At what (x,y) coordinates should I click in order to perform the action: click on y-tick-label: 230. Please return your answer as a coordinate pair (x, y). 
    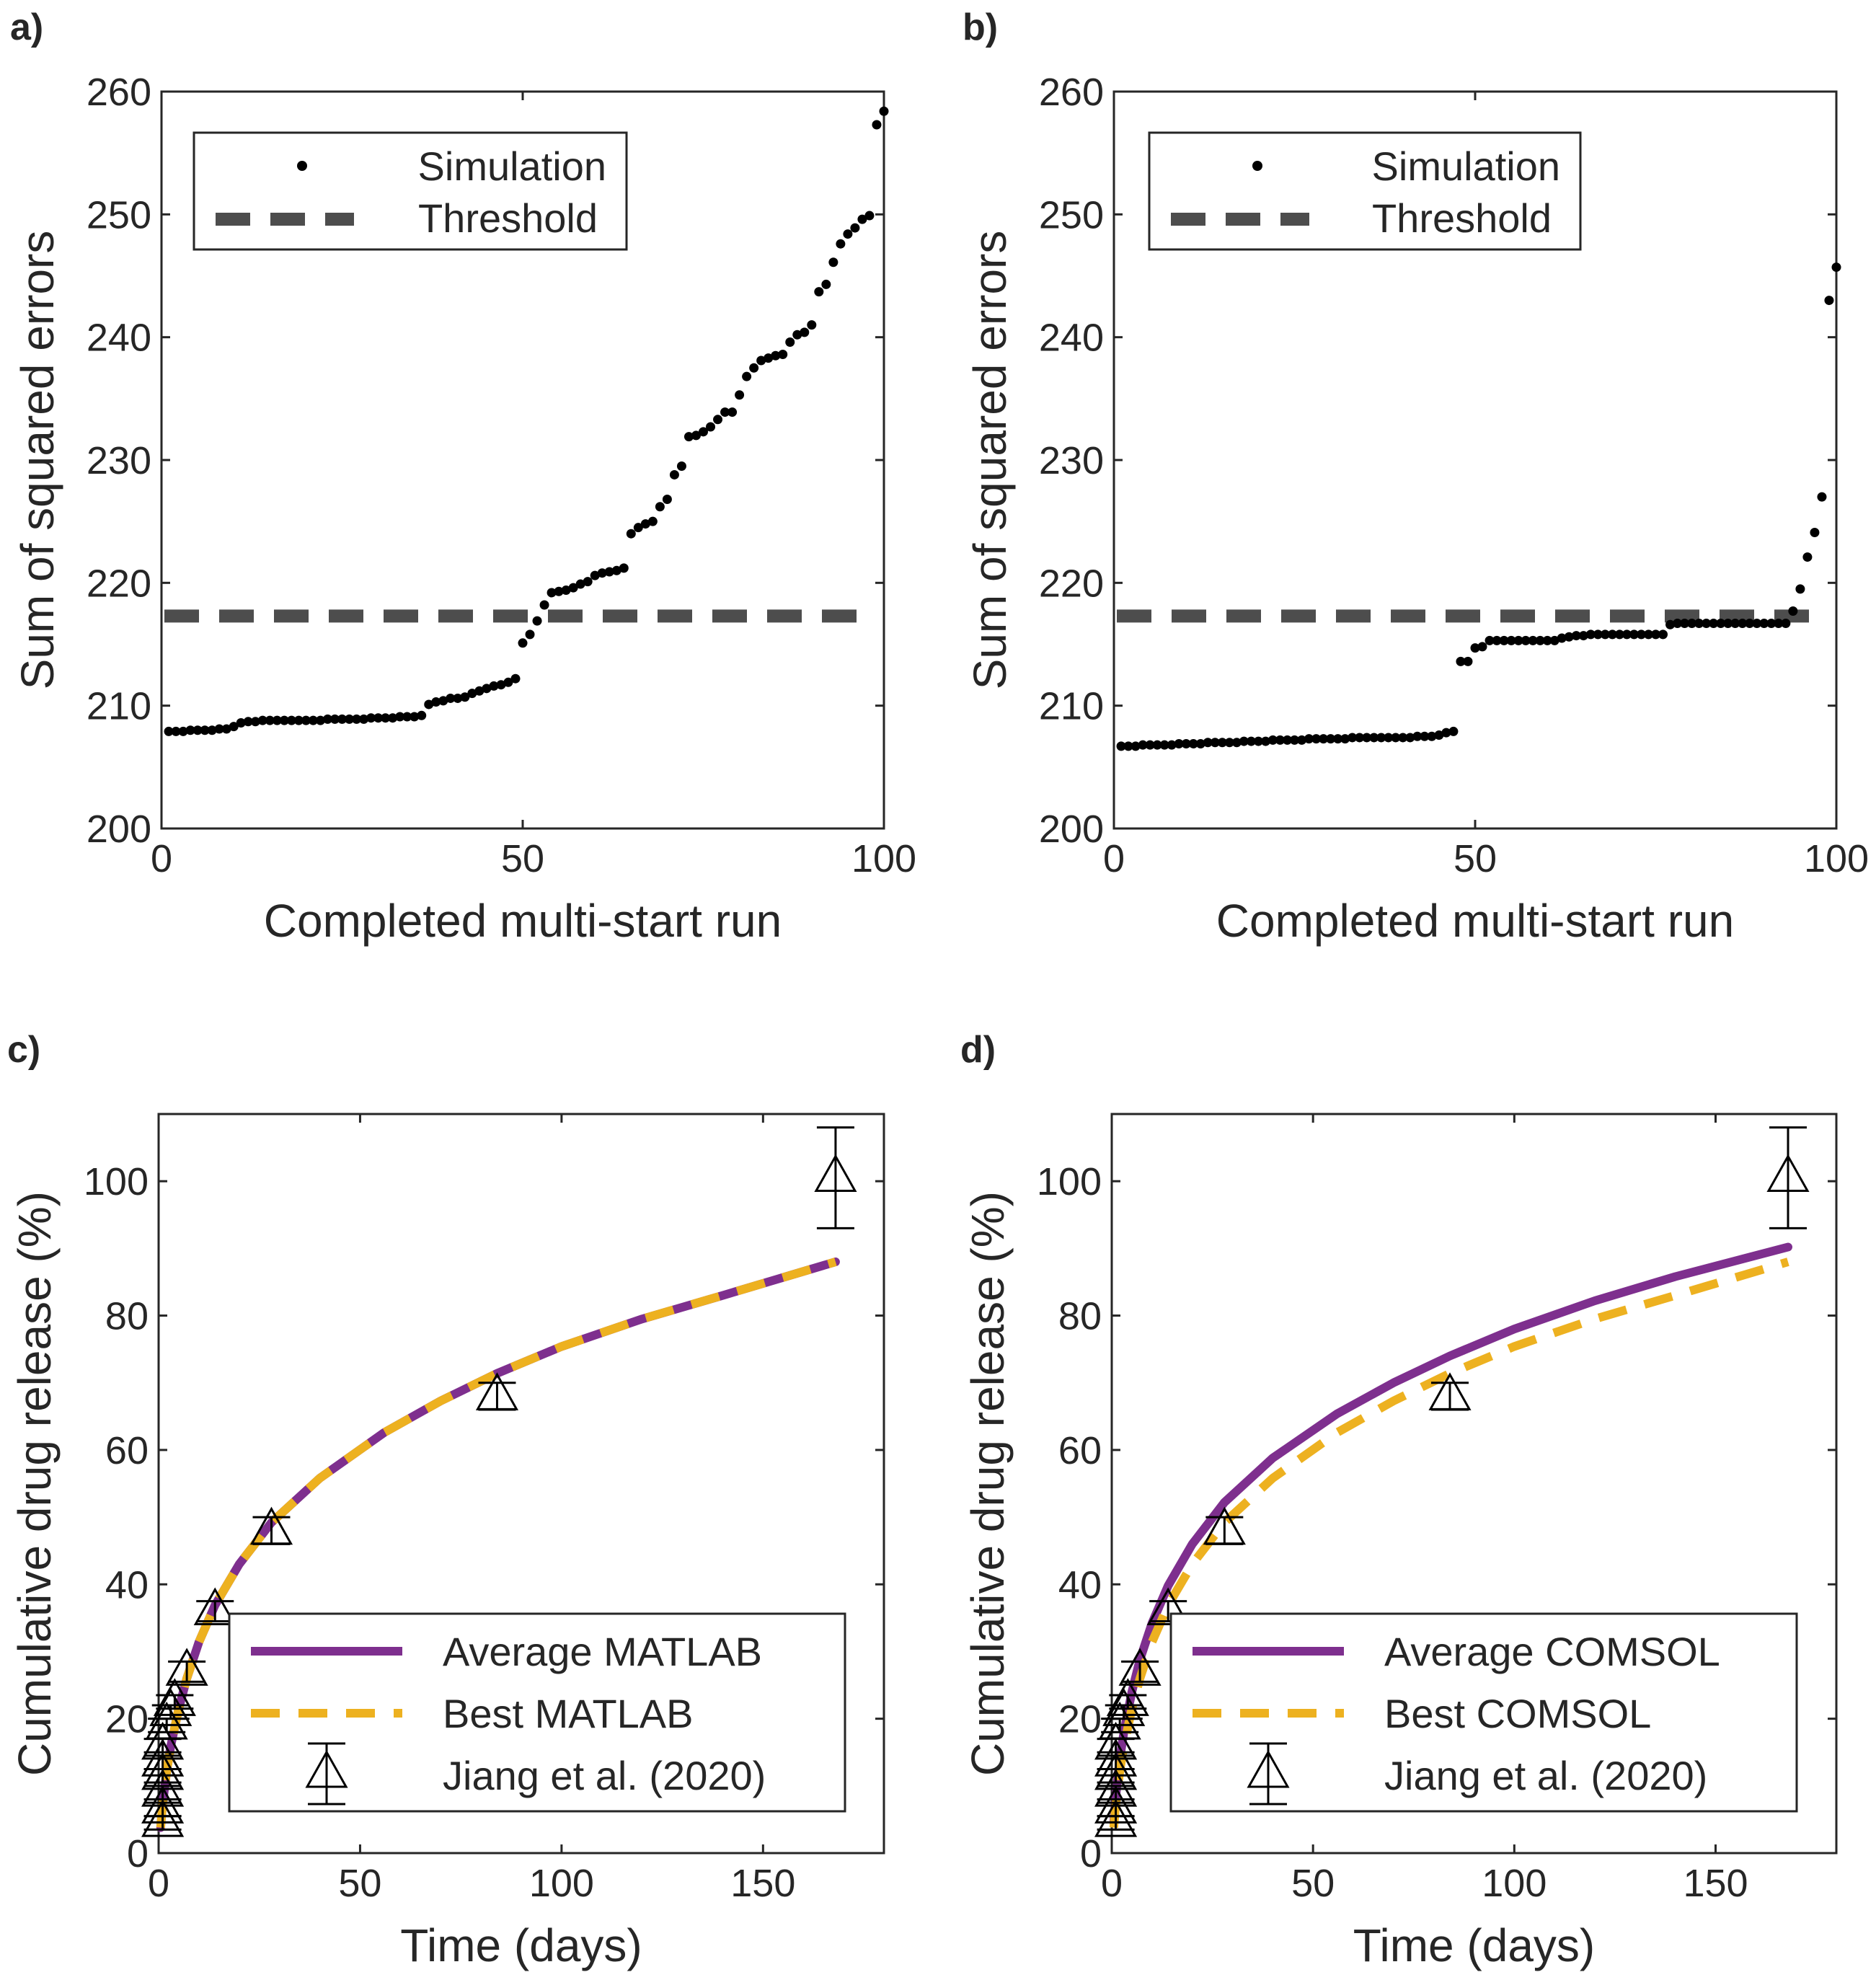
    Looking at the image, I should click on (1071, 460).